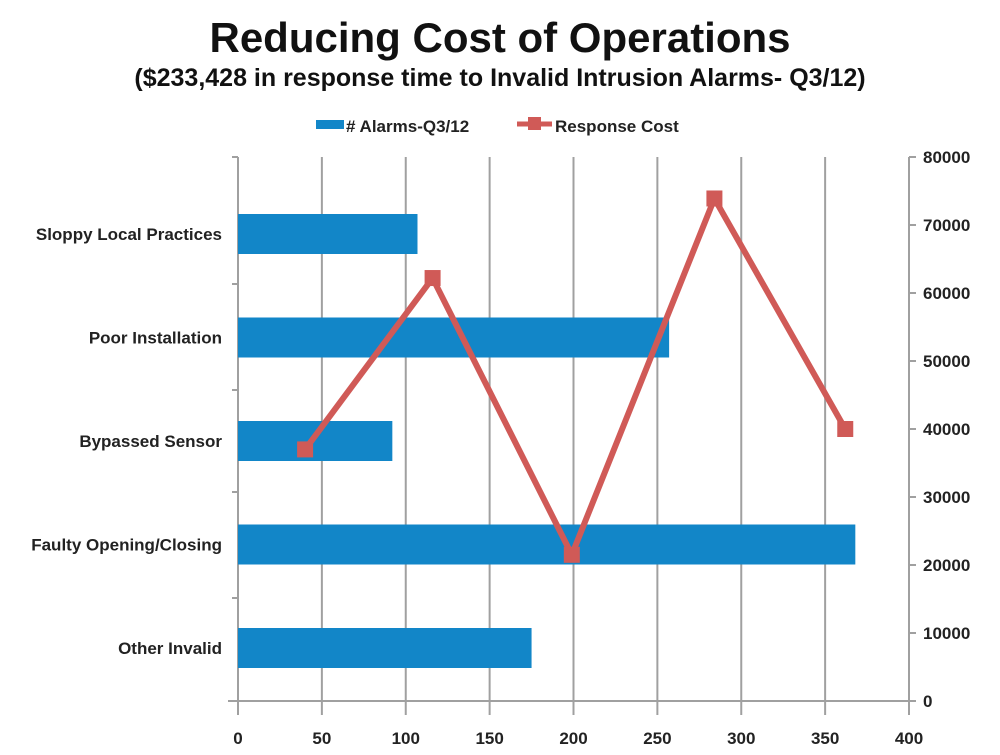 The height and width of the screenshot is (755, 1000). What do you see at coordinates (946, 565) in the screenshot?
I see `y2-tick-label: 20000` at bounding box center [946, 565].